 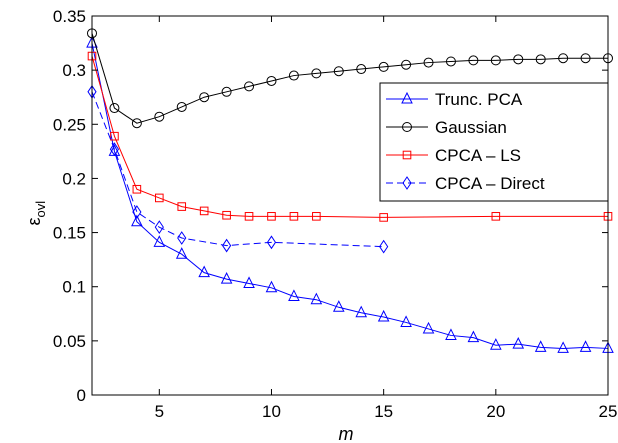 What do you see at coordinates (159, 411) in the screenshot?
I see `x-tick-label: 5` at bounding box center [159, 411].